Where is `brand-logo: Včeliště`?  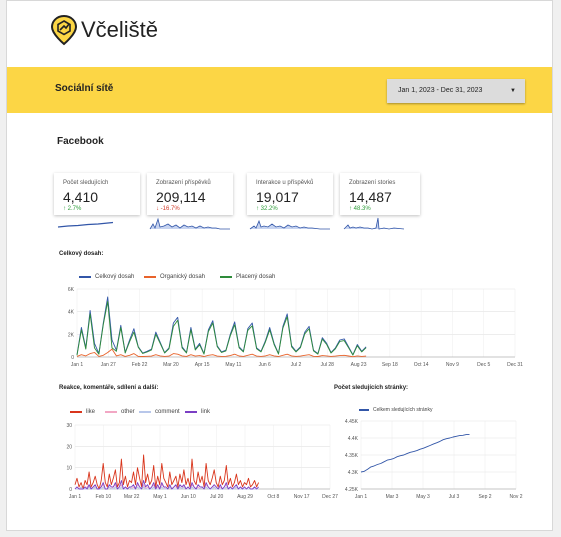 brand-logo: Včeliště is located at coordinates (104, 30).